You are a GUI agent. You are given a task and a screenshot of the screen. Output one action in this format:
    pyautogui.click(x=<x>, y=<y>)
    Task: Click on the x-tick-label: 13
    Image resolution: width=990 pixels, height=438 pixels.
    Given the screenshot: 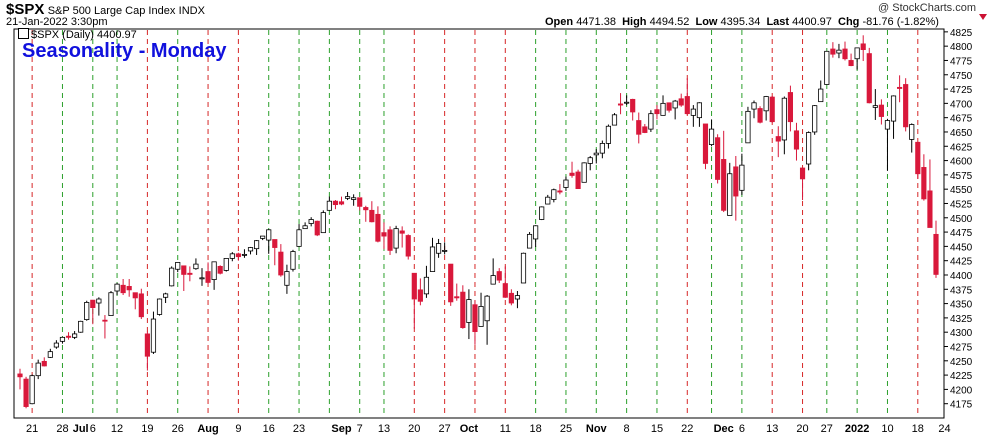 What is the action you would take?
    pyautogui.click(x=772, y=429)
    